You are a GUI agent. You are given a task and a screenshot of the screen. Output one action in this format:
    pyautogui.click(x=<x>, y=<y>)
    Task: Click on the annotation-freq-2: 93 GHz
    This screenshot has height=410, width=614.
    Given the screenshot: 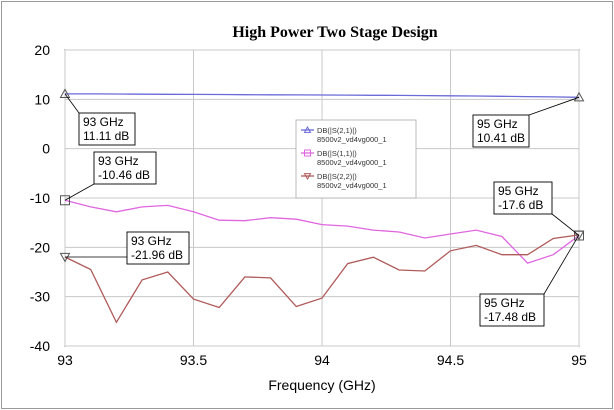 What is the action you would take?
    pyautogui.click(x=118, y=161)
    